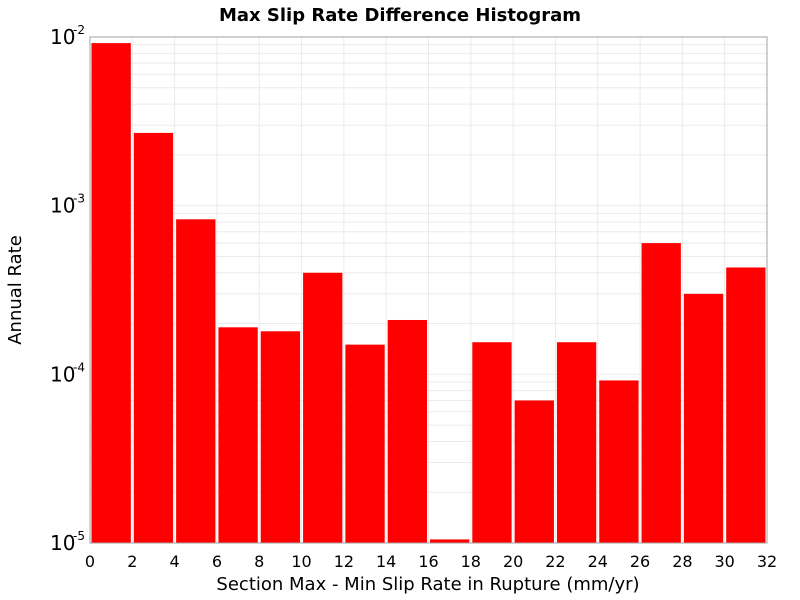 This screenshot has width=800, height=600. I want to click on x-tick-label: 20, so click(513, 561).